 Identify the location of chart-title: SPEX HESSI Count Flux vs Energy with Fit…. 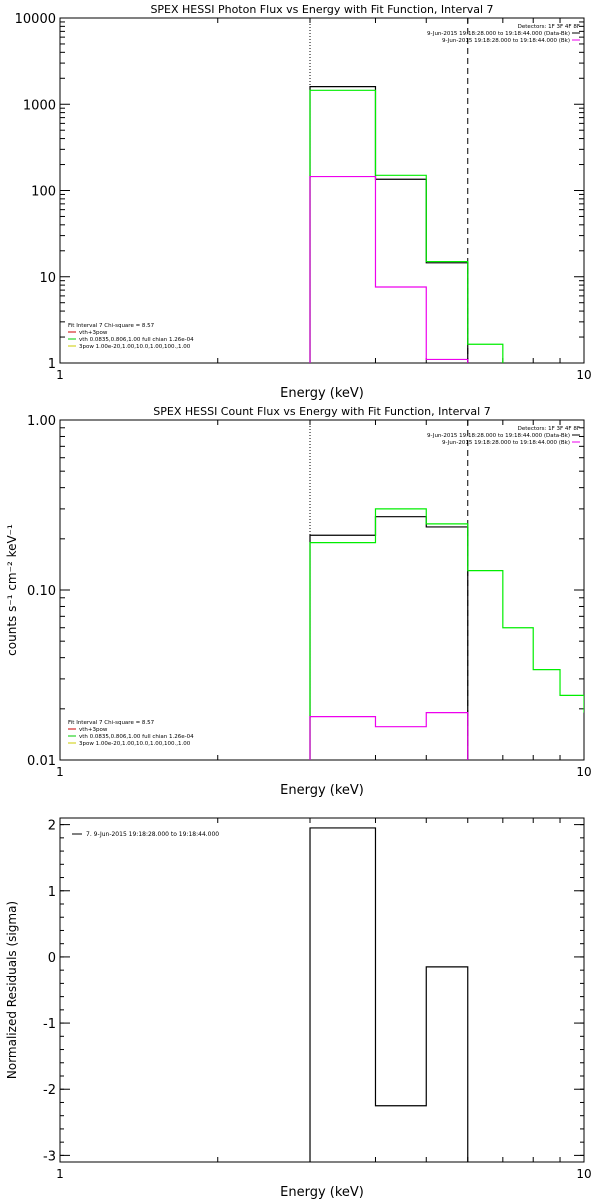
(321, 411).